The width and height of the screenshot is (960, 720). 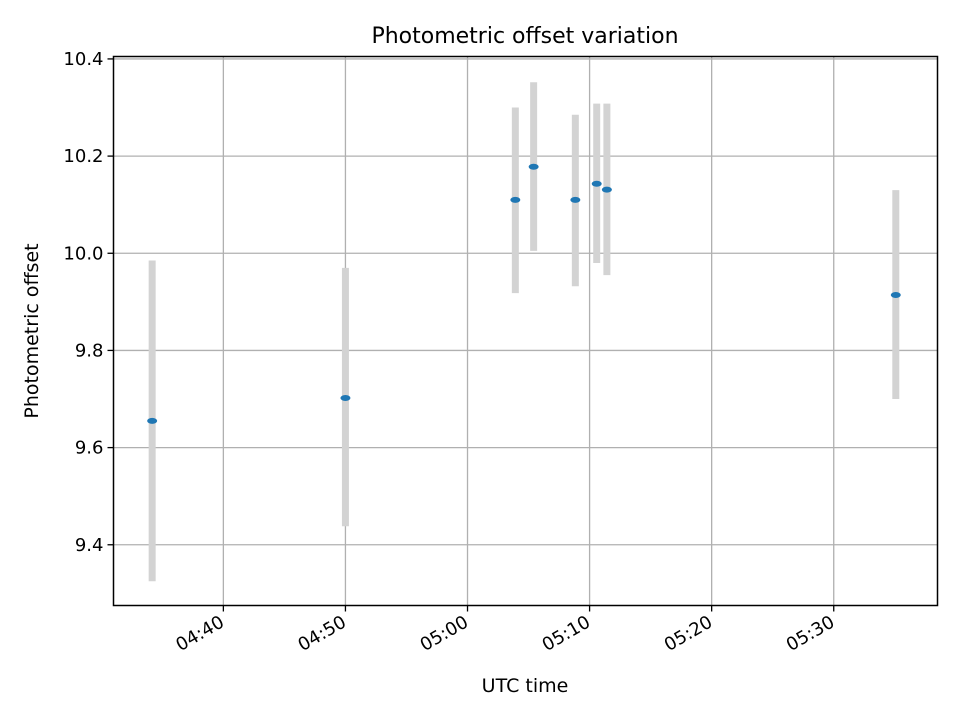 What do you see at coordinates (83, 253) in the screenshot?
I see `y-tick-label: 10.0` at bounding box center [83, 253].